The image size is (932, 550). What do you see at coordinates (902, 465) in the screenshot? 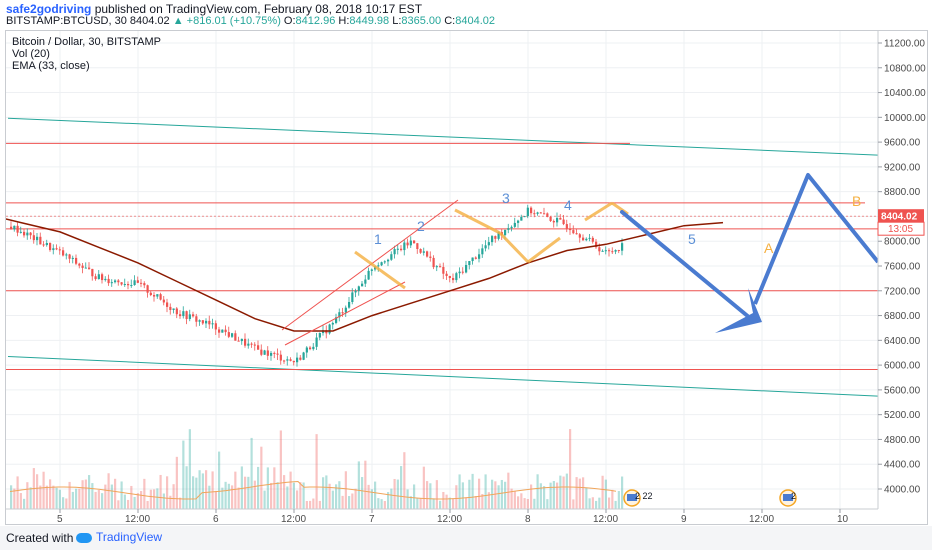
I see `price-axis-label: 4400.00` at bounding box center [902, 465].